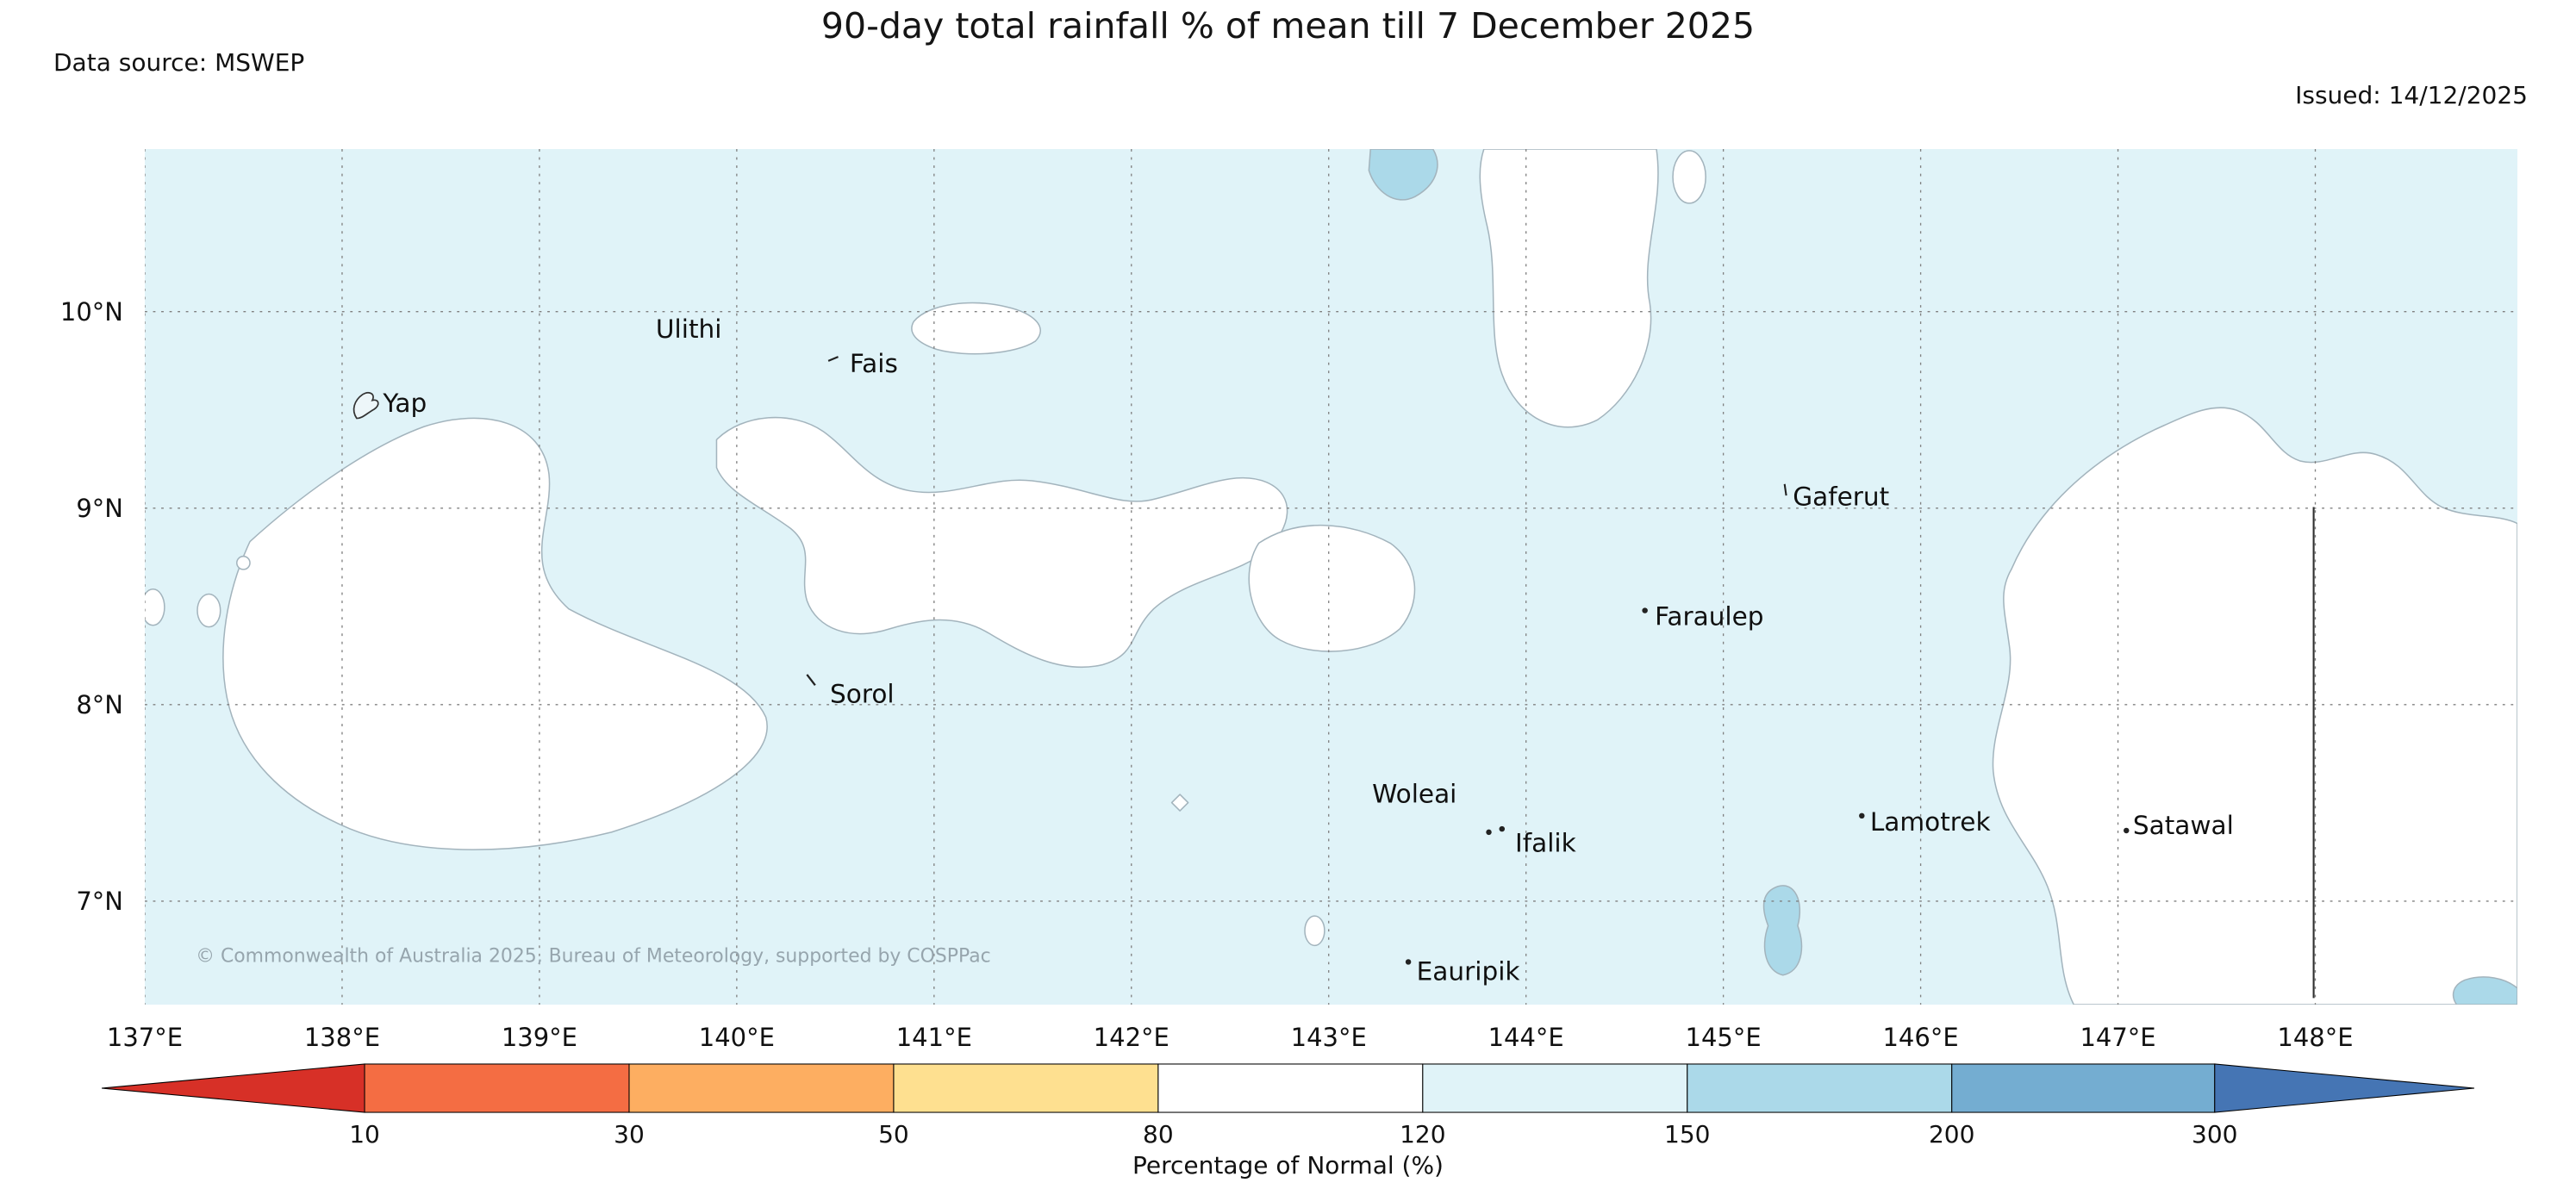  What do you see at coordinates (736, 1038) in the screenshot?
I see `lon-axis-label: 140°E` at bounding box center [736, 1038].